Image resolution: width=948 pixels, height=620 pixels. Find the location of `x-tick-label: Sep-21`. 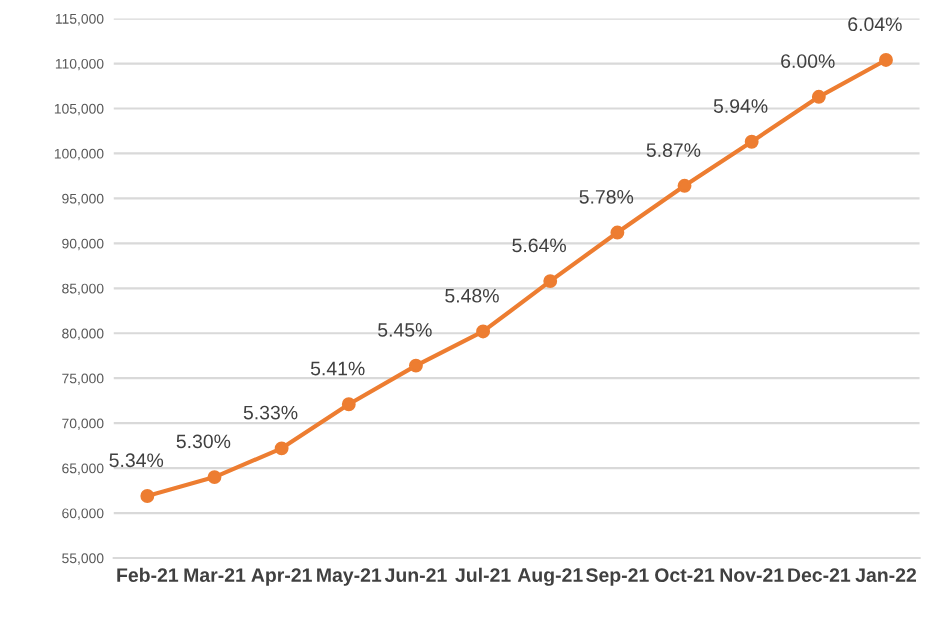

x-tick-label: Sep-21 is located at coordinates (617, 577).